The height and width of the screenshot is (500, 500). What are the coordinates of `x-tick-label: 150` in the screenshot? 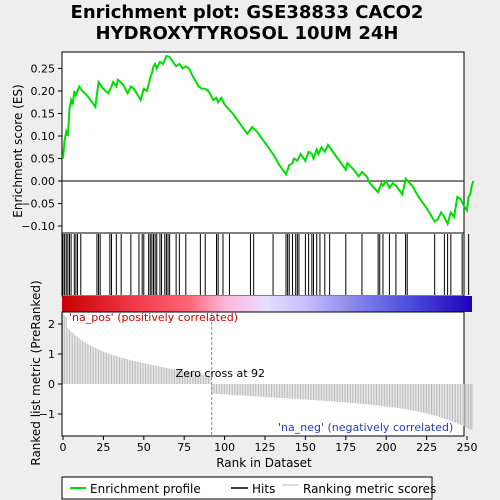 It's located at (305, 447).